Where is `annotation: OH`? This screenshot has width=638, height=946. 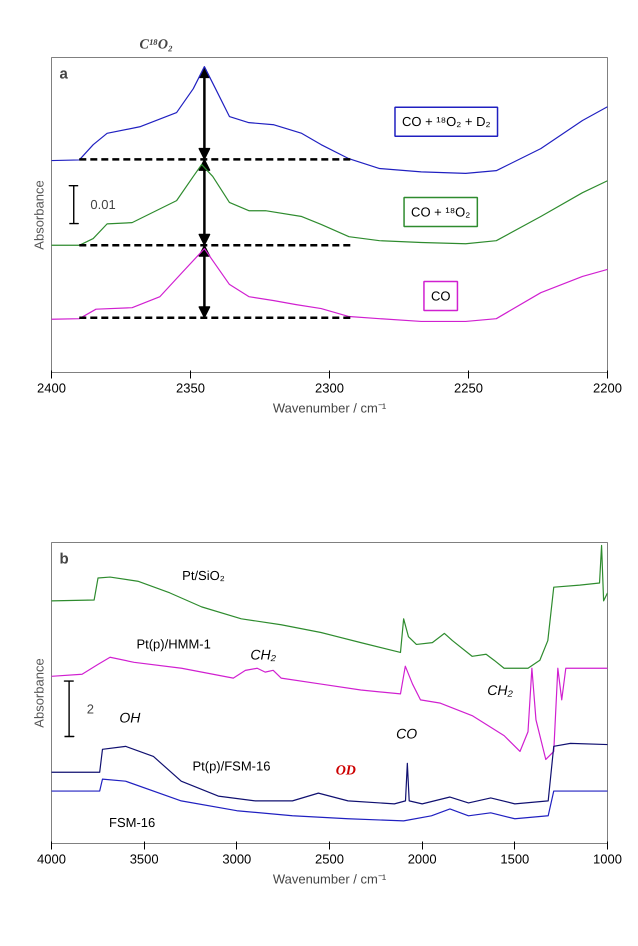
annotation: OH is located at coordinates (130, 718).